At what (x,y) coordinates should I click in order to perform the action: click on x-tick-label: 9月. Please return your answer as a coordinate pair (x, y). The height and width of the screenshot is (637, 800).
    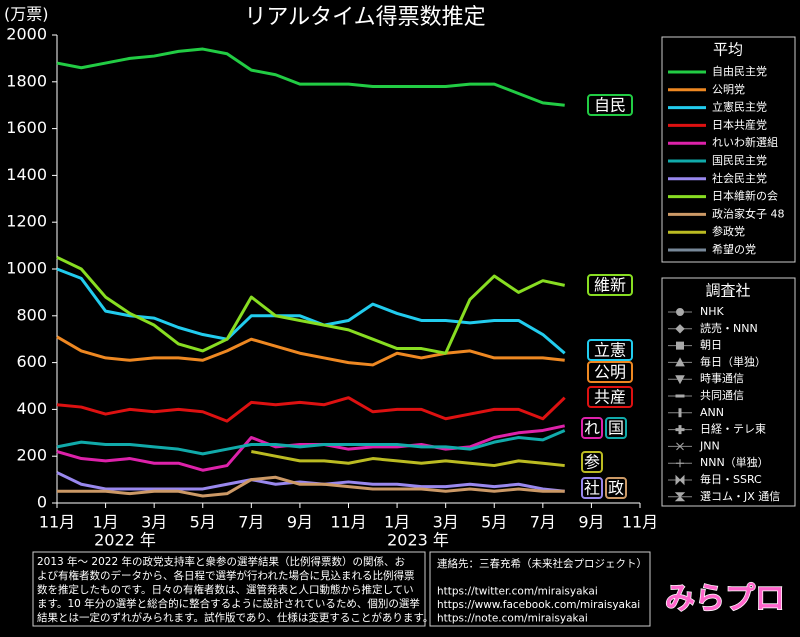
    Looking at the image, I should click on (591, 522).